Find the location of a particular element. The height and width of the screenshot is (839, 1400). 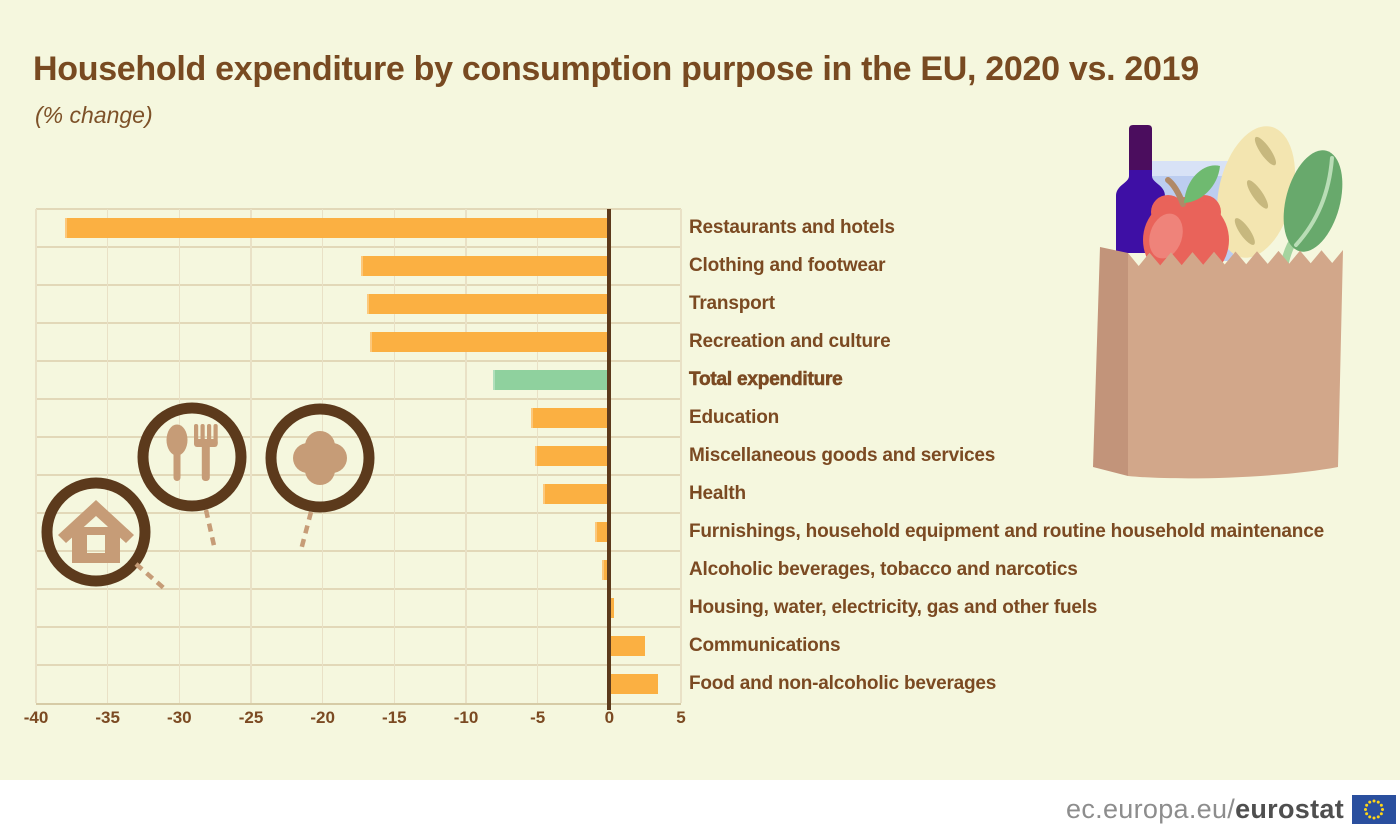

x-axis-line is located at coordinates (358, 703).